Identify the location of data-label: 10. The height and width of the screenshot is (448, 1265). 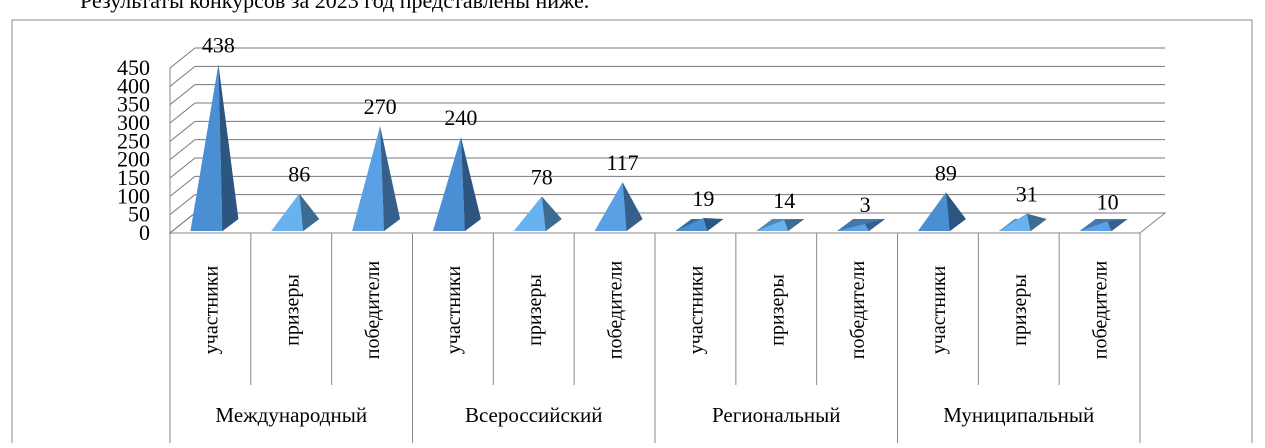
(1108, 201).